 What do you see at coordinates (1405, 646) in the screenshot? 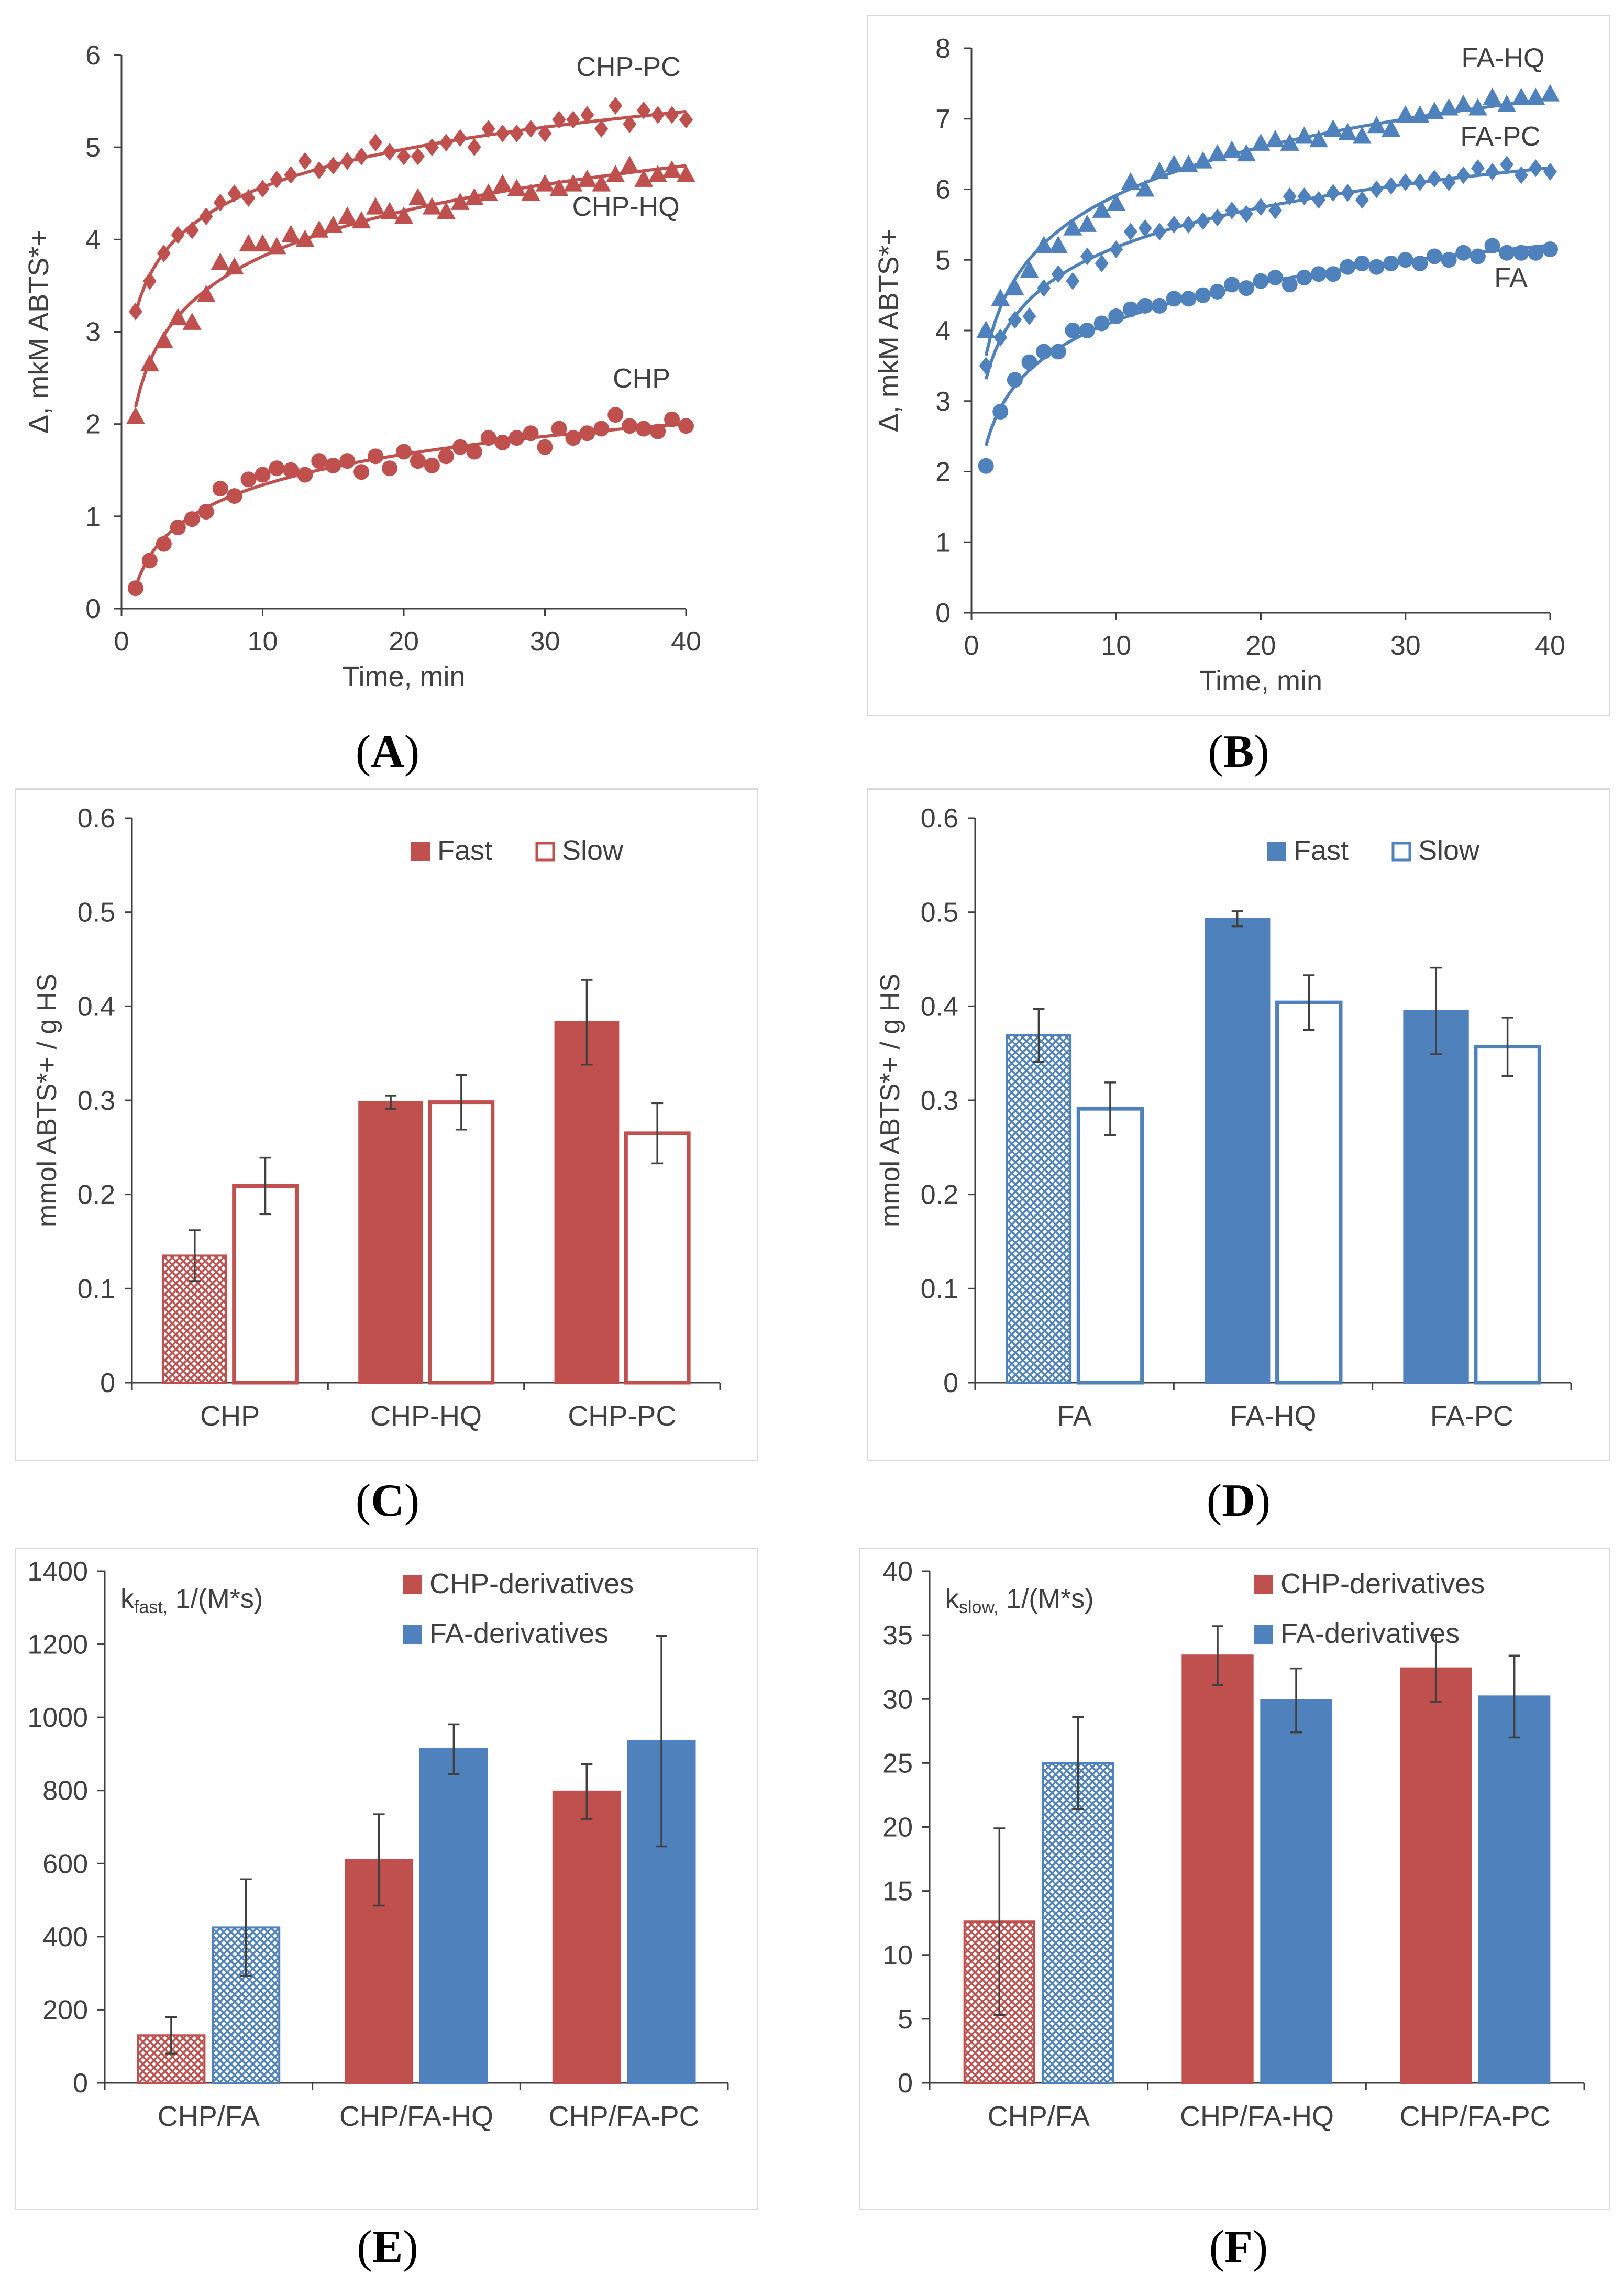
I see `x-tick-label: 30` at bounding box center [1405, 646].